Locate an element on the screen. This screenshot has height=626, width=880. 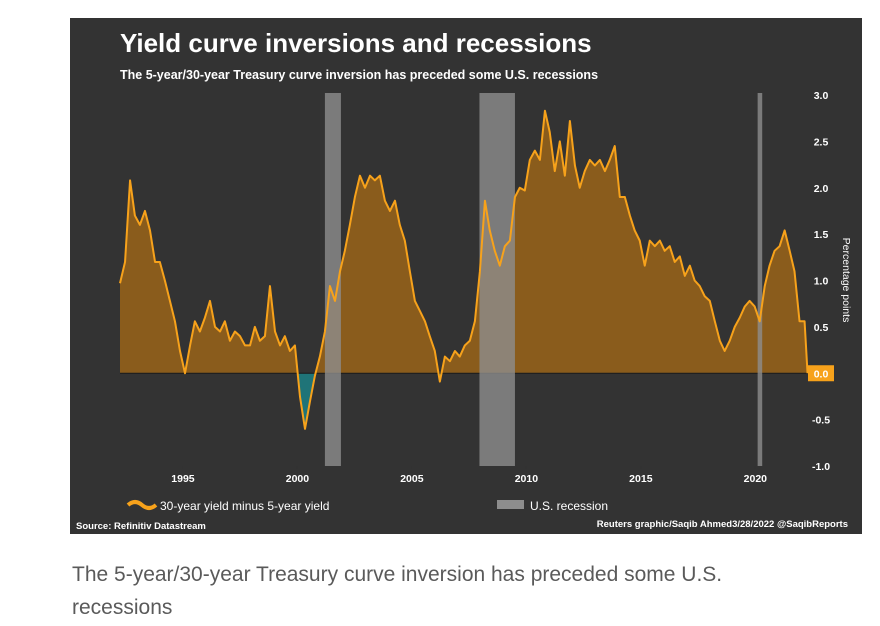
y-tick-label: 2.0 is located at coordinates (821, 189).